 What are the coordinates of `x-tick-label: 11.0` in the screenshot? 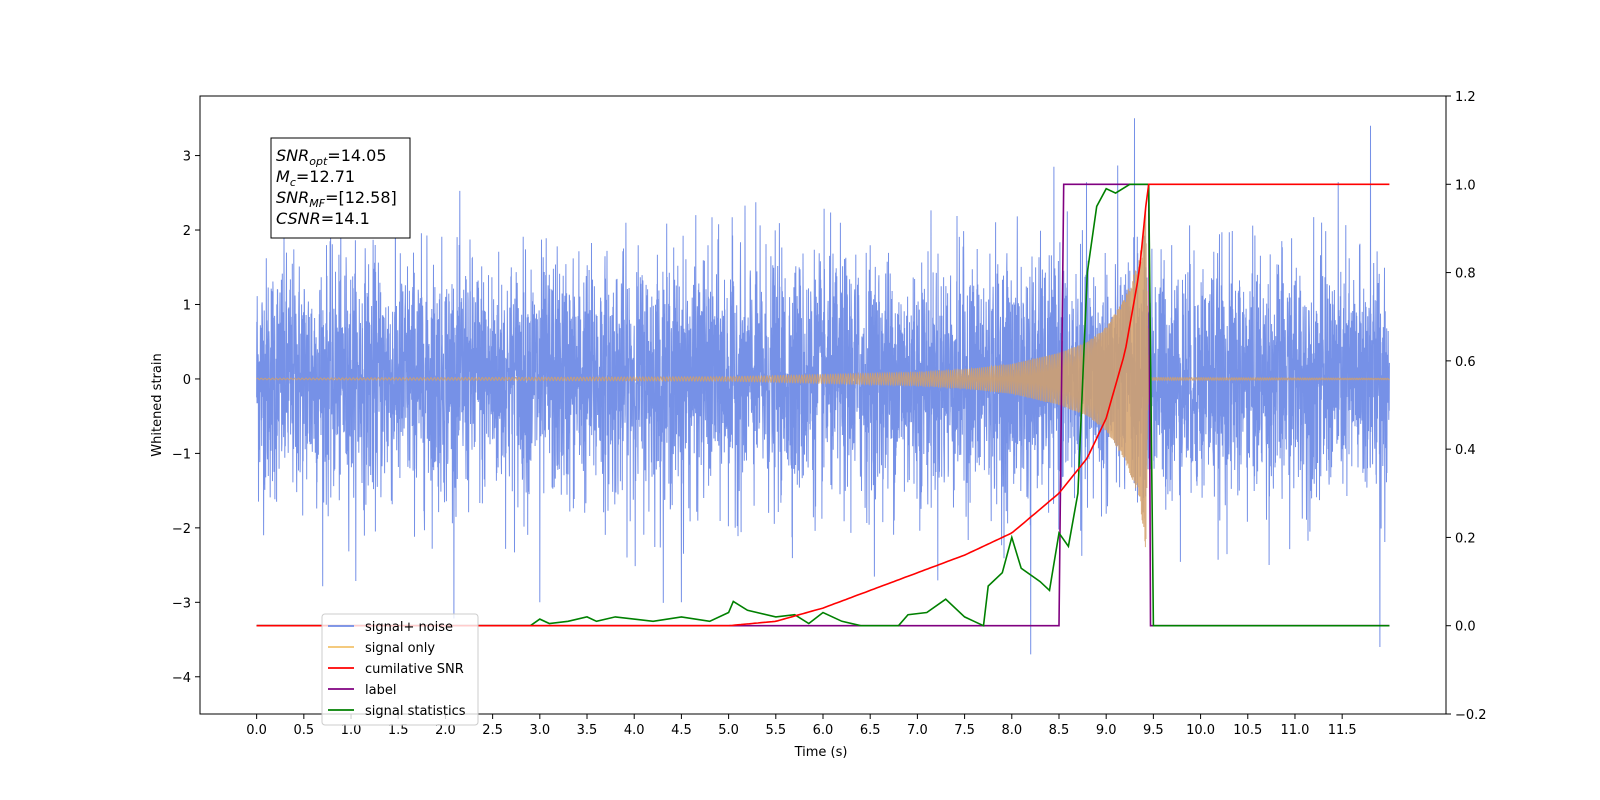 It's located at (1294, 730).